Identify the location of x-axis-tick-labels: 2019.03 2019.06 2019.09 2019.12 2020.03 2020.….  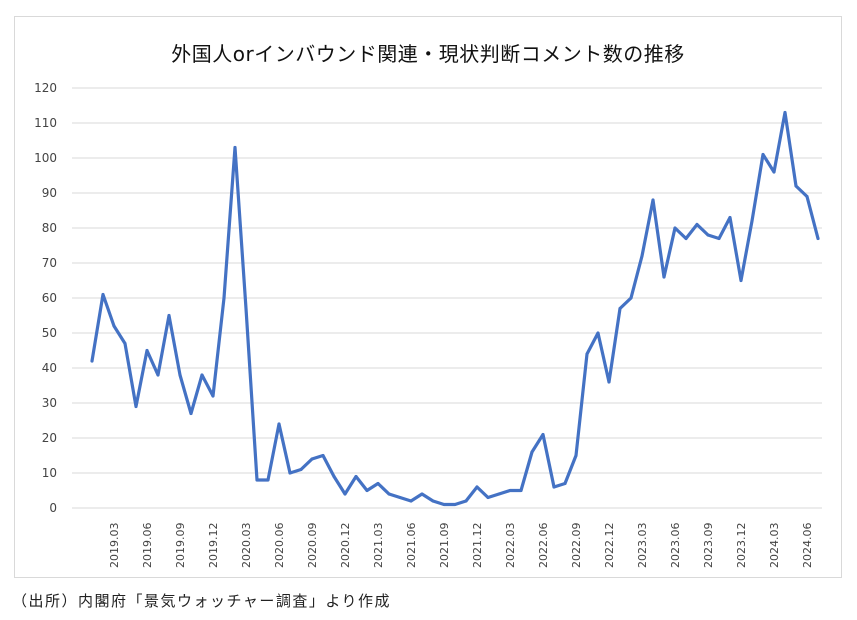
(461, 546).